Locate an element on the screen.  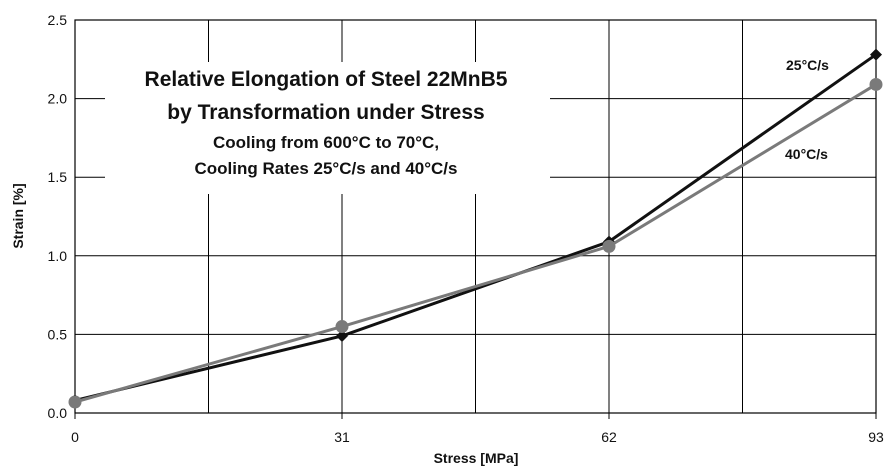
chart-subtitle-line1: Cooling from 600°C to 70°C, is located at coordinates (326, 142).